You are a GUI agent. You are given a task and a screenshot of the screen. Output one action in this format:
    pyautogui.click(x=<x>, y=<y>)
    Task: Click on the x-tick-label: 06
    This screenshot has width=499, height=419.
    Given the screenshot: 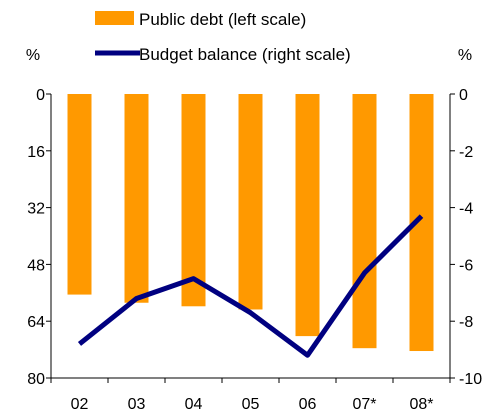 What is the action you would take?
    pyautogui.click(x=308, y=404)
    